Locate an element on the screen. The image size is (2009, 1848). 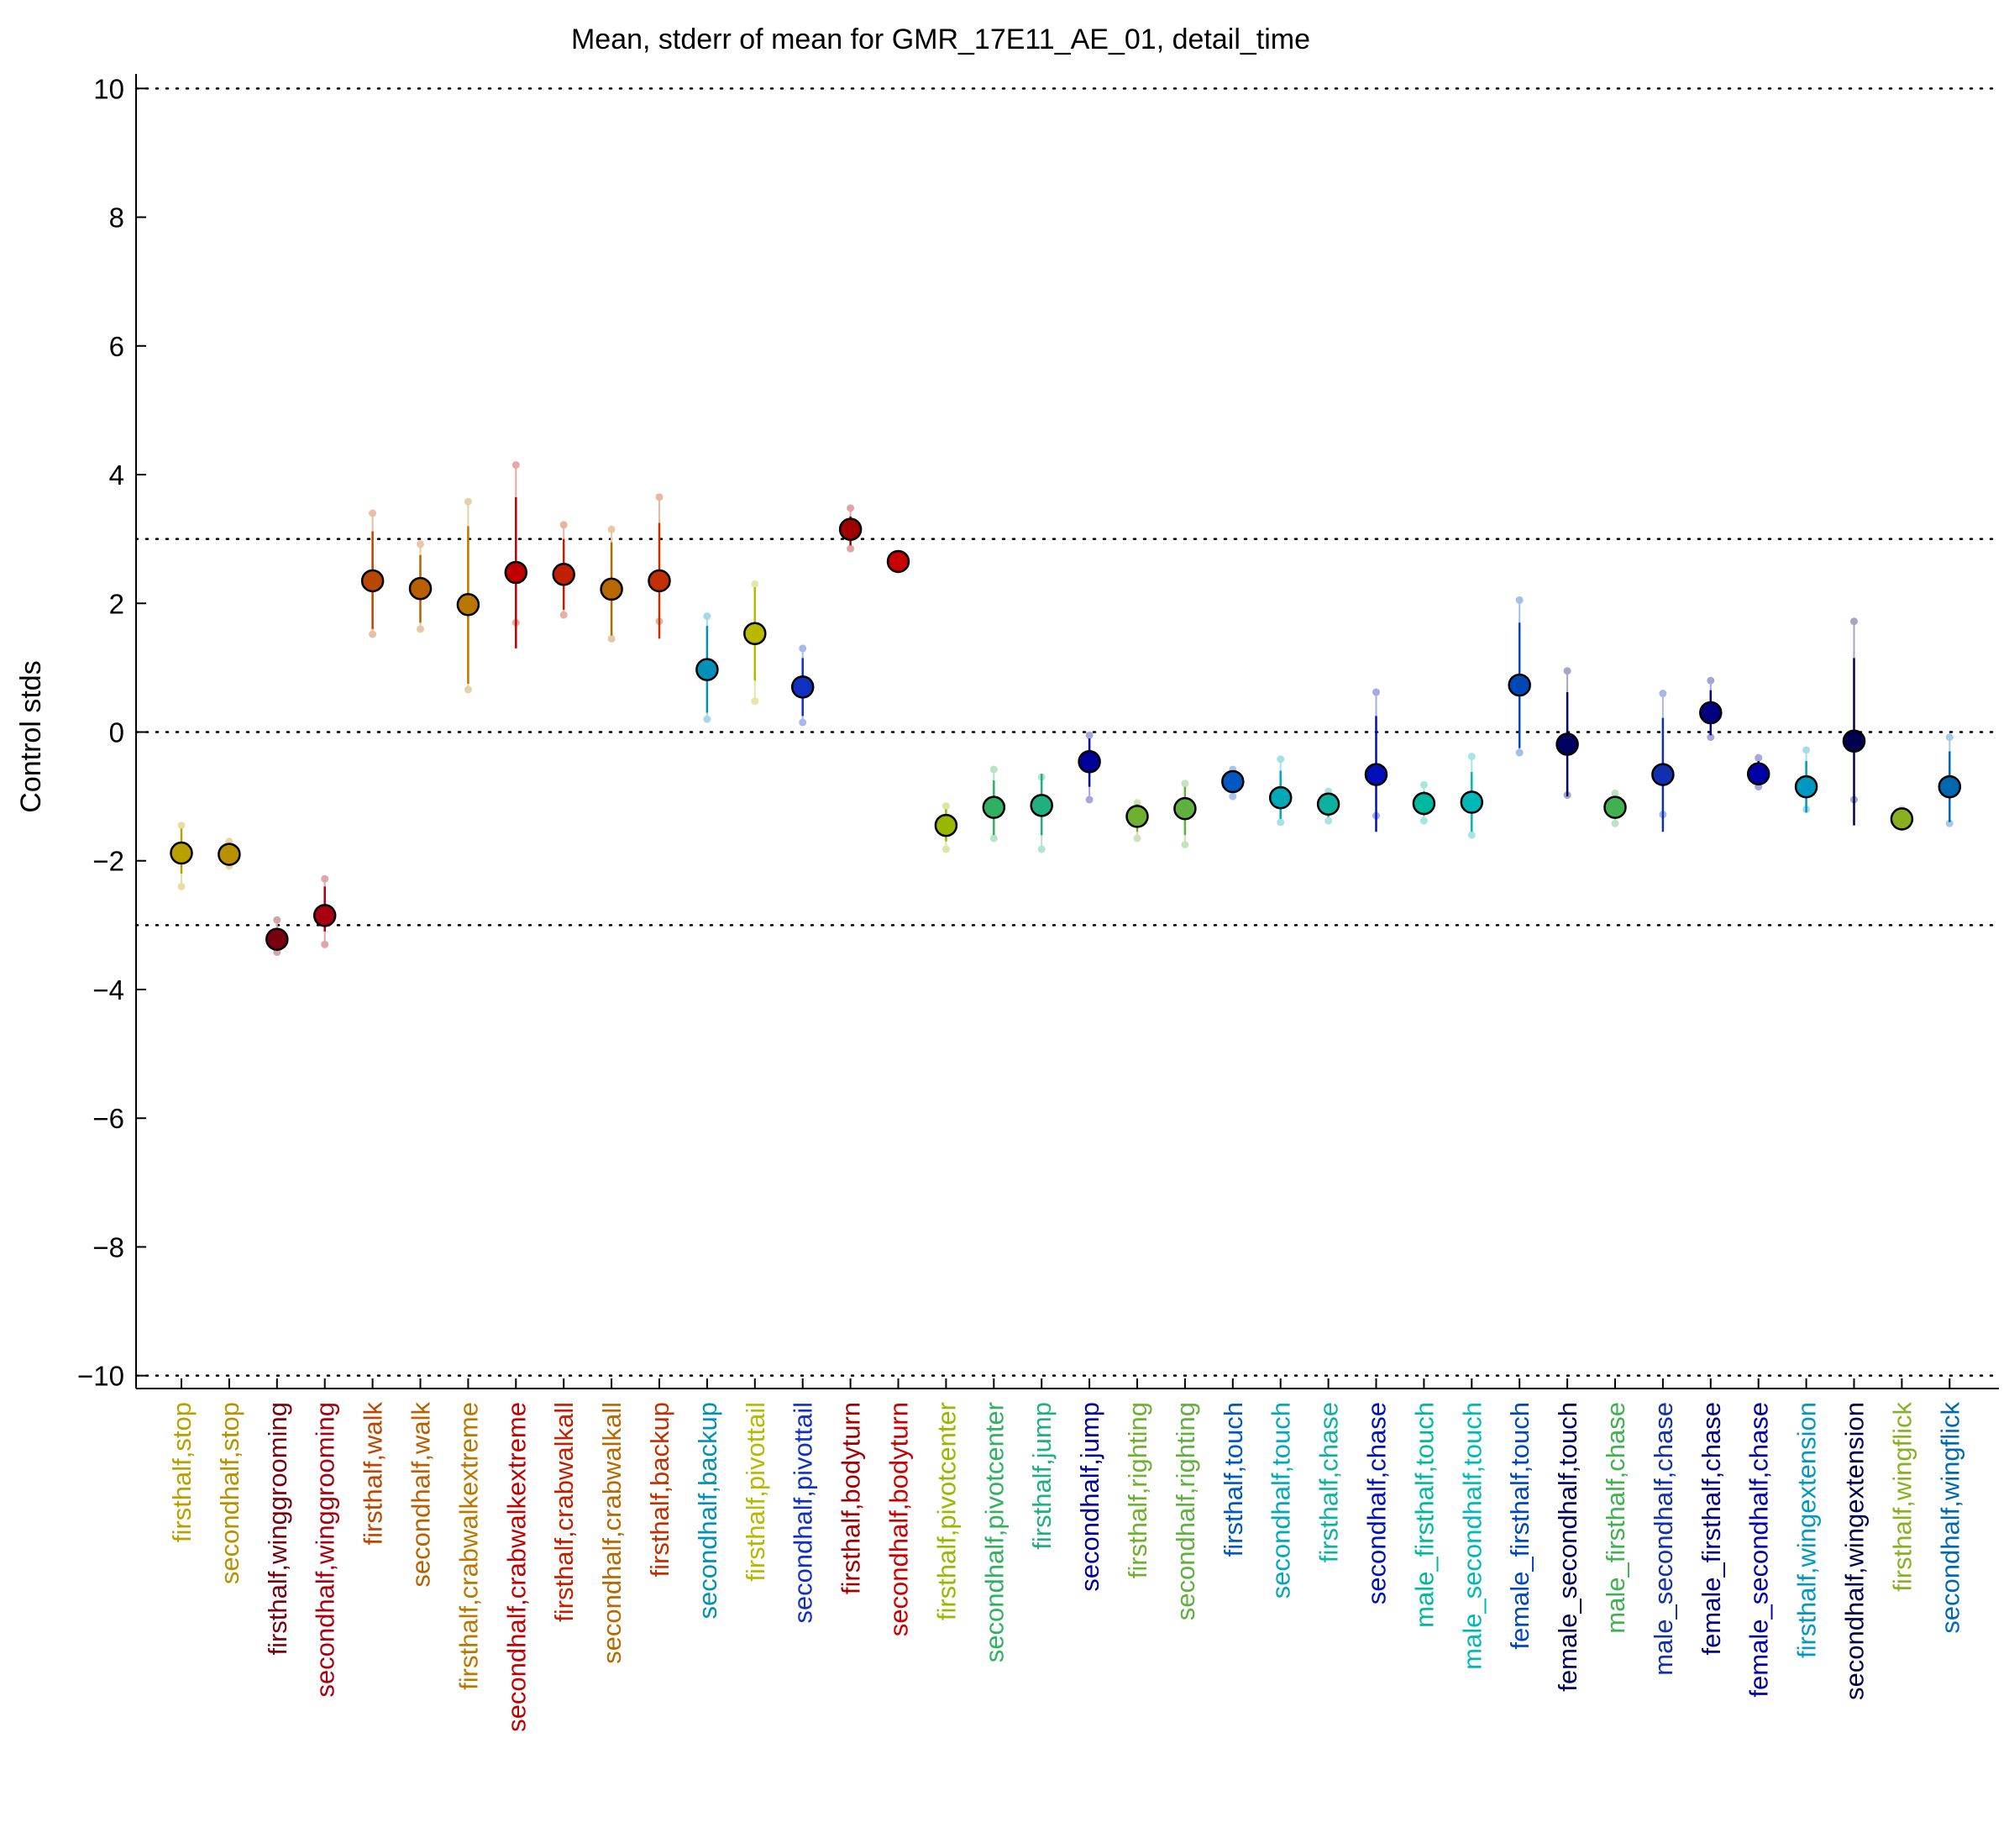
x-tick-label: female_secondhalf,touch is located at coordinates (1567, 1547).